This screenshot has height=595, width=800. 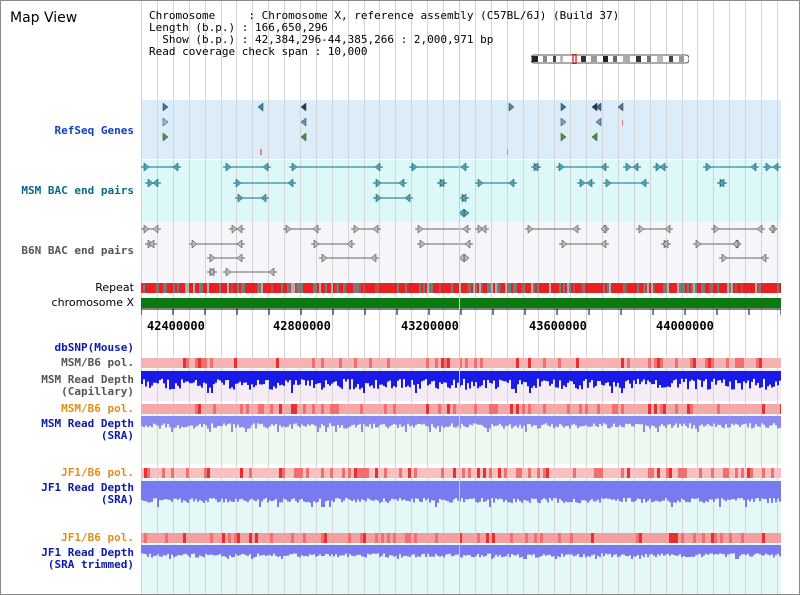 I want to click on dbsnp-label: dbSNP(Mouse), so click(x=94, y=347).